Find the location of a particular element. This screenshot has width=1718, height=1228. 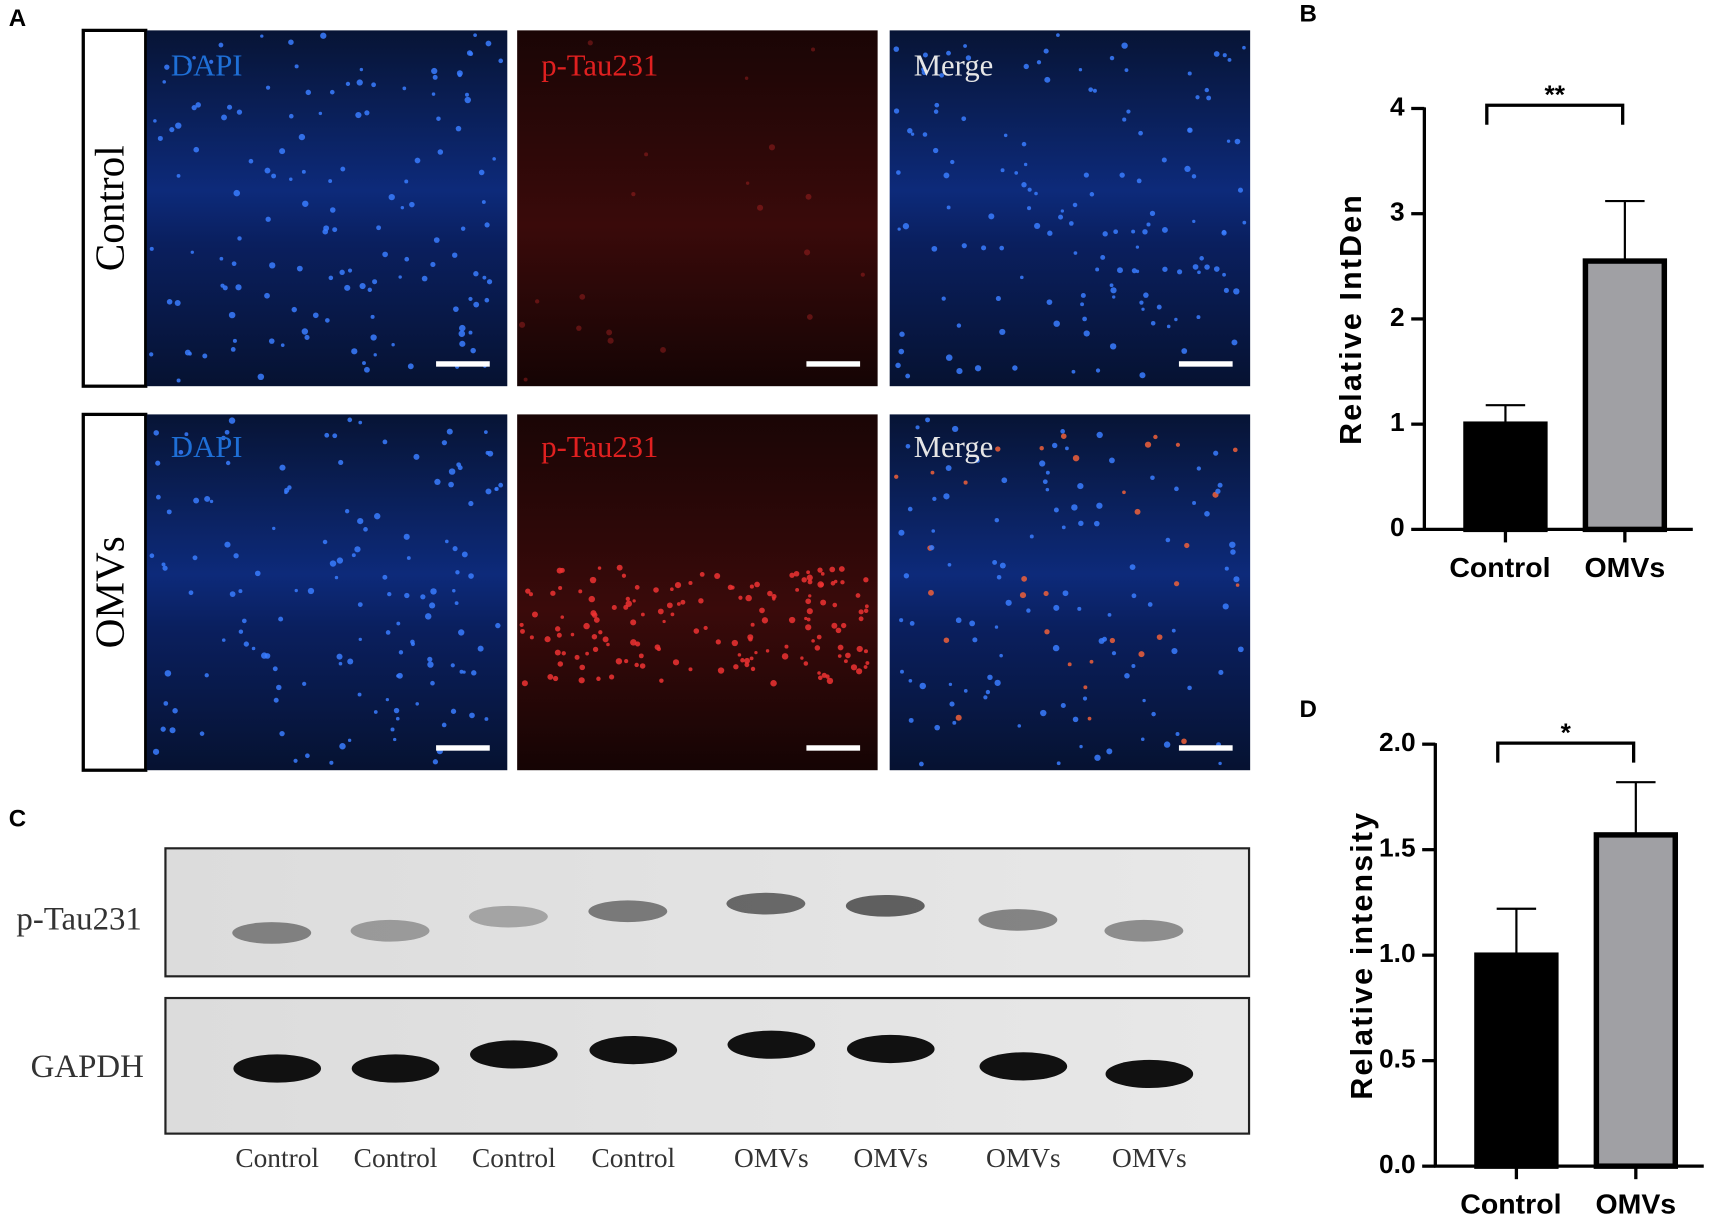

x-tick-label: OMVs is located at coordinates (1635, 1205).